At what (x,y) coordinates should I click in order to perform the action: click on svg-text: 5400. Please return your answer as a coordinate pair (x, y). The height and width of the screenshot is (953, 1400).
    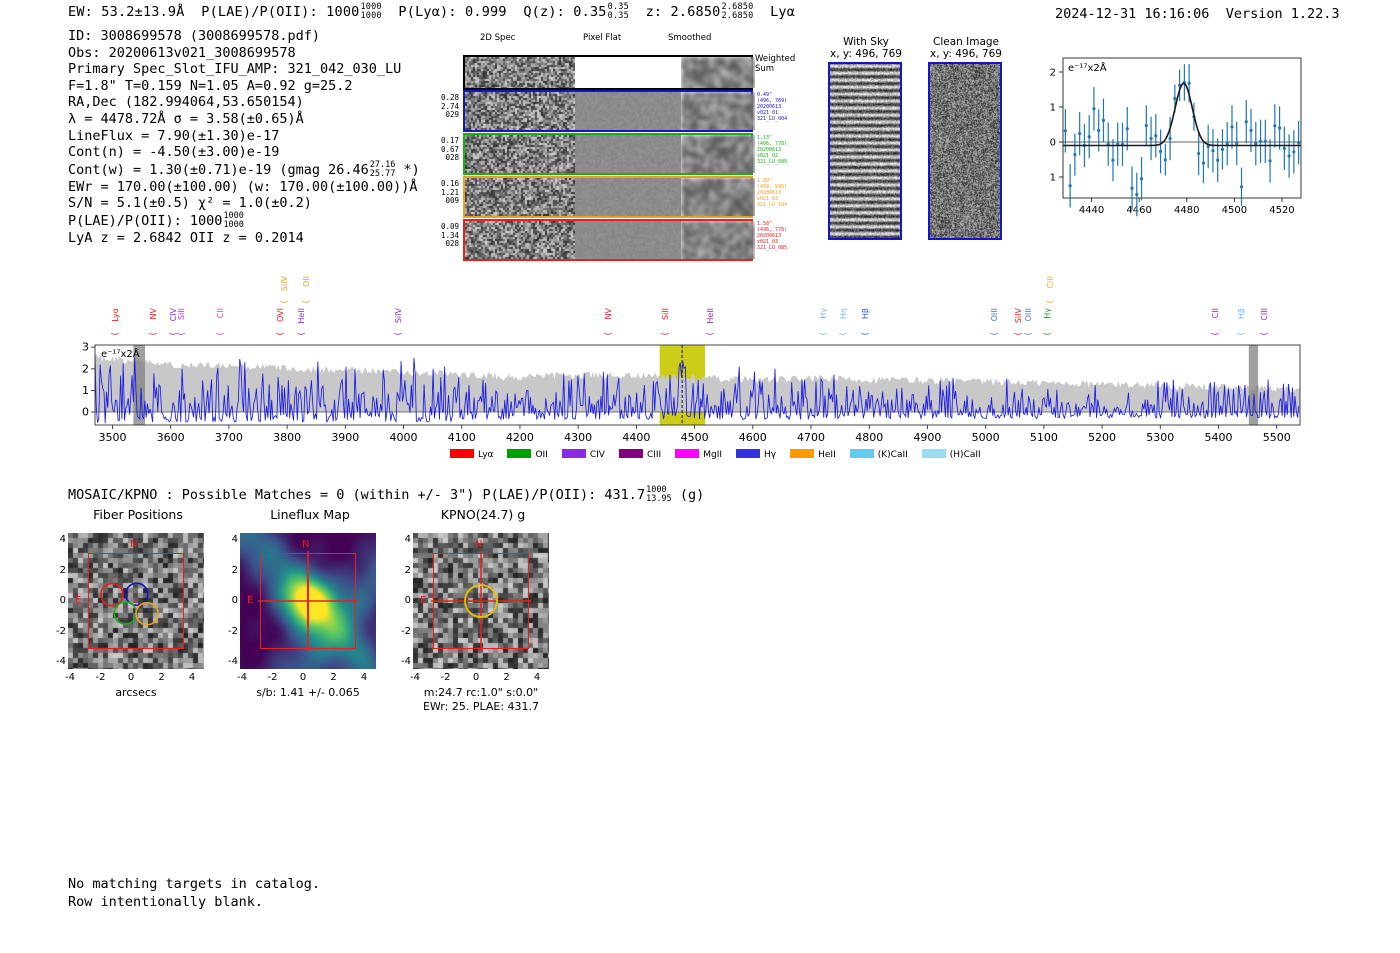
    Looking at the image, I should click on (1219, 437).